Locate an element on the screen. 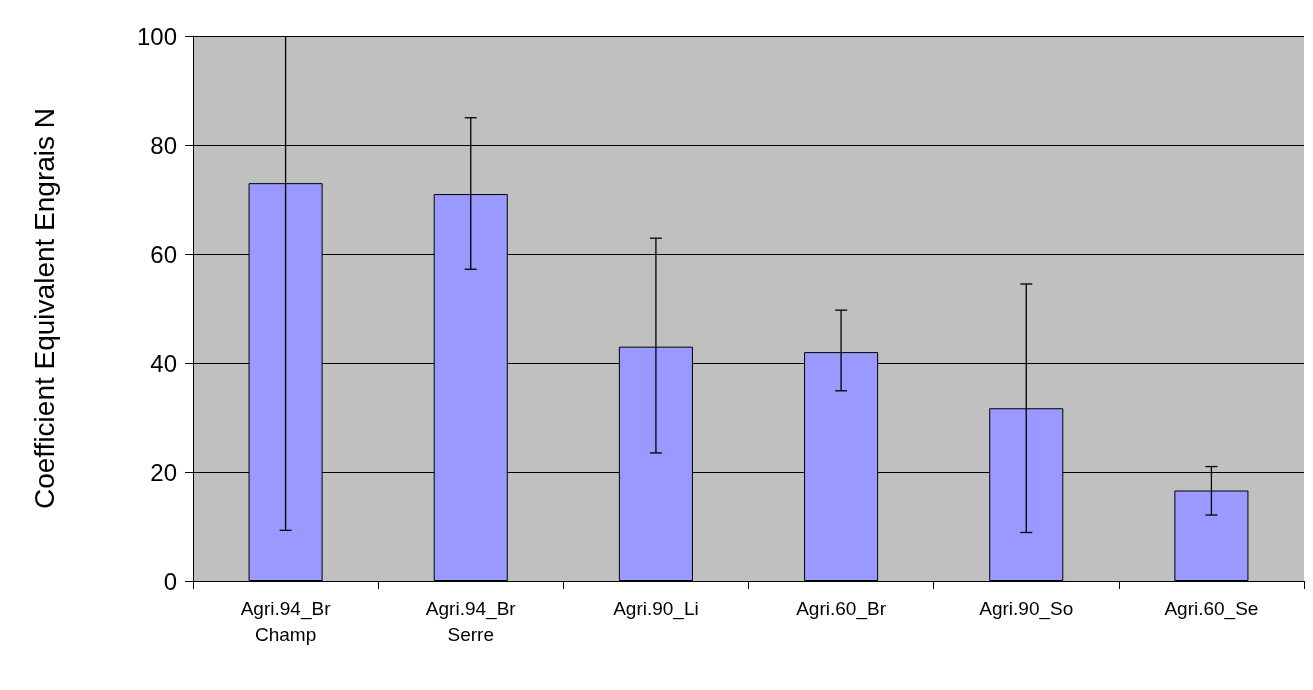 The width and height of the screenshot is (1313, 690). x-tick-label: Agri.94_Br Serre is located at coordinates (471, 621).